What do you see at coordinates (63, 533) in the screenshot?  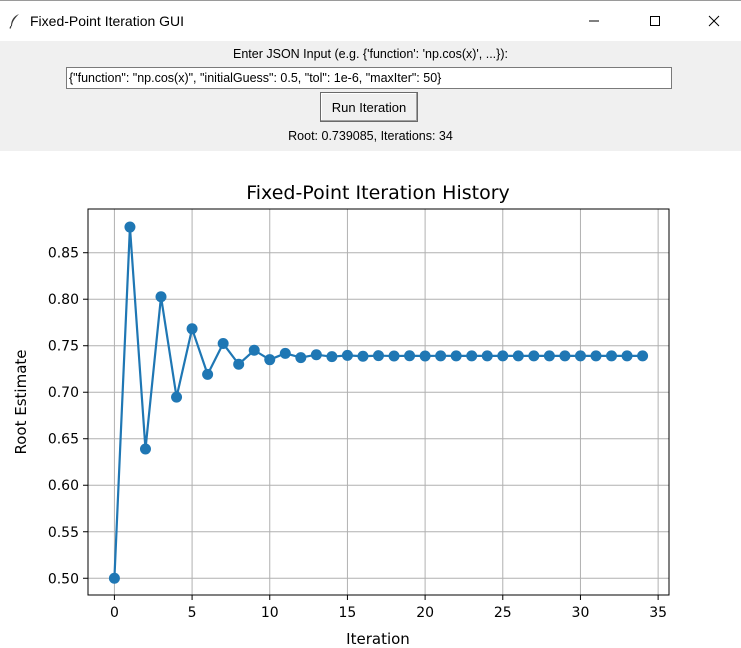 I see `y-tick-label: 0.55` at bounding box center [63, 533].